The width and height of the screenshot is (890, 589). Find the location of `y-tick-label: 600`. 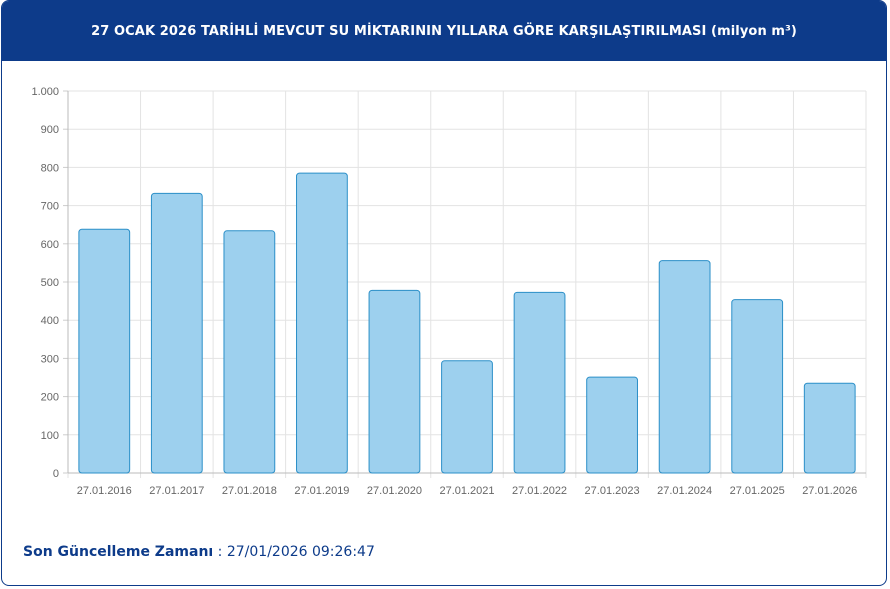

y-tick-label: 600 is located at coordinates (50, 245).